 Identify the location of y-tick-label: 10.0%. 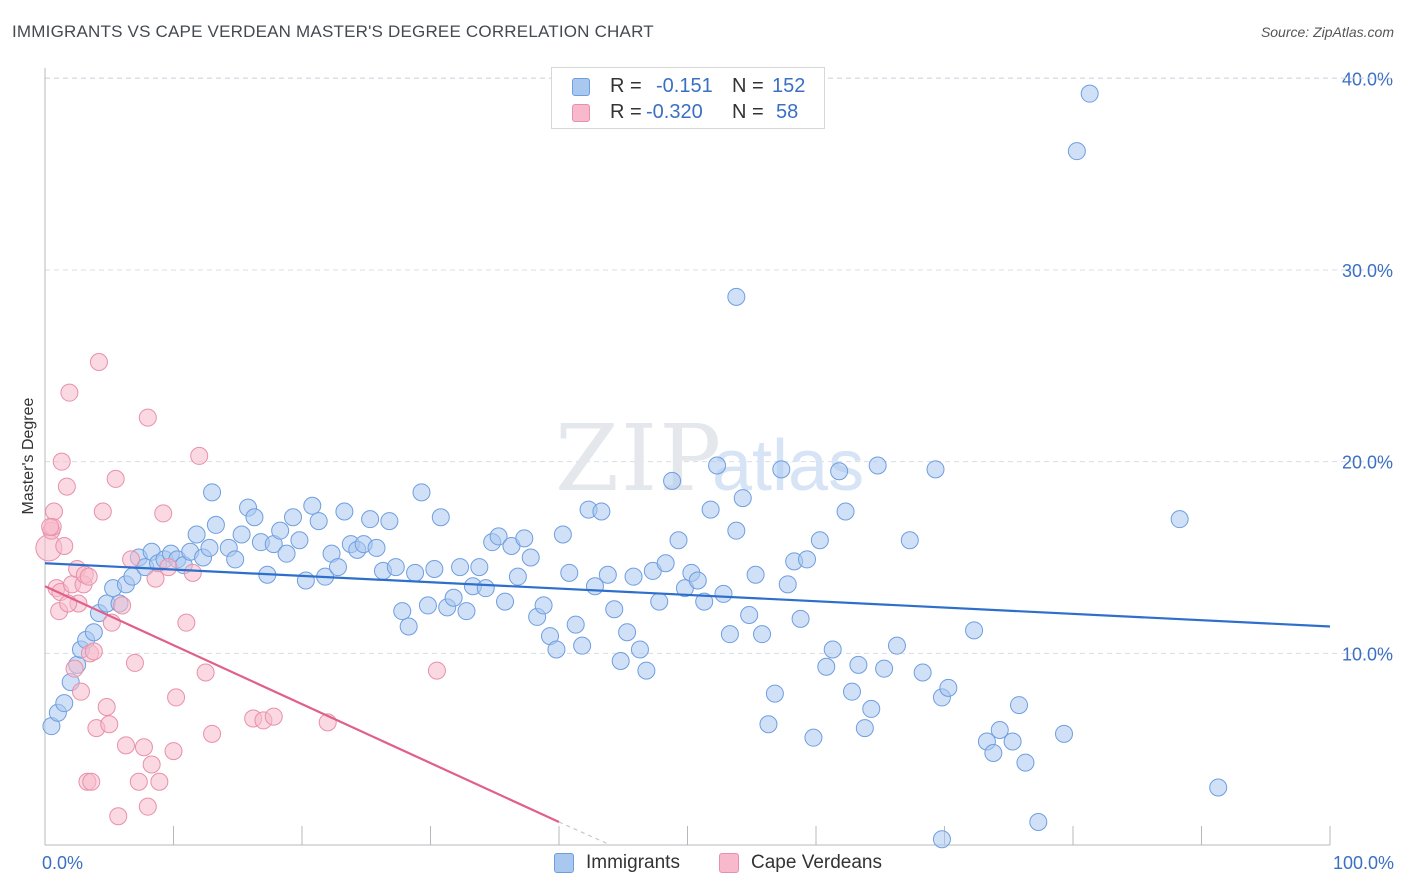
(1367, 654).